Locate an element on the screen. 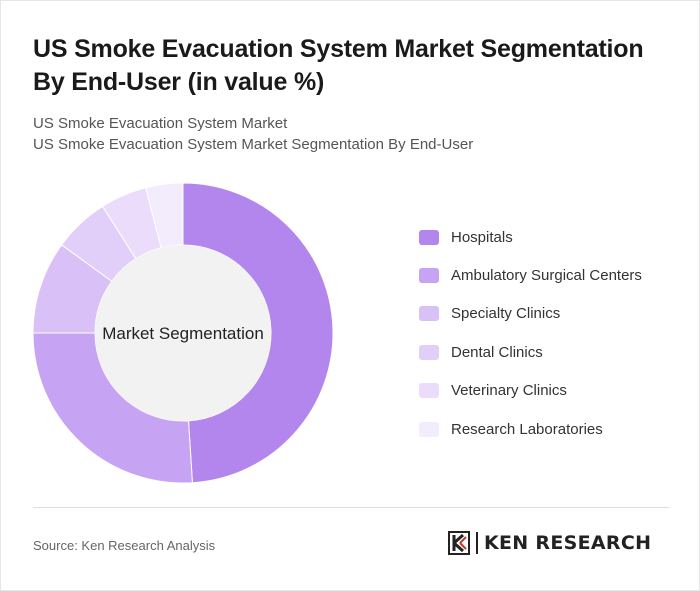 This screenshot has width=700, height=591. legend-label: Ambulatory Surgical Centers is located at coordinates (546, 275).